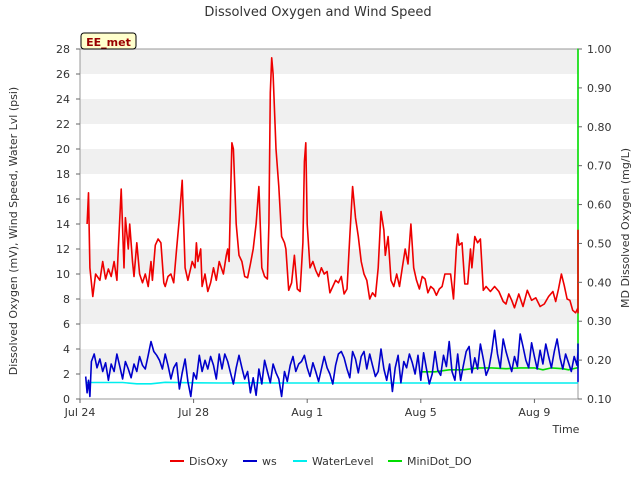 Image resolution: width=640 pixels, height=480 pixels. What do you see at coordinates (63, 49) in the screenshot?
I see `left-tick-label: 28` at bounding box center [63, 49].